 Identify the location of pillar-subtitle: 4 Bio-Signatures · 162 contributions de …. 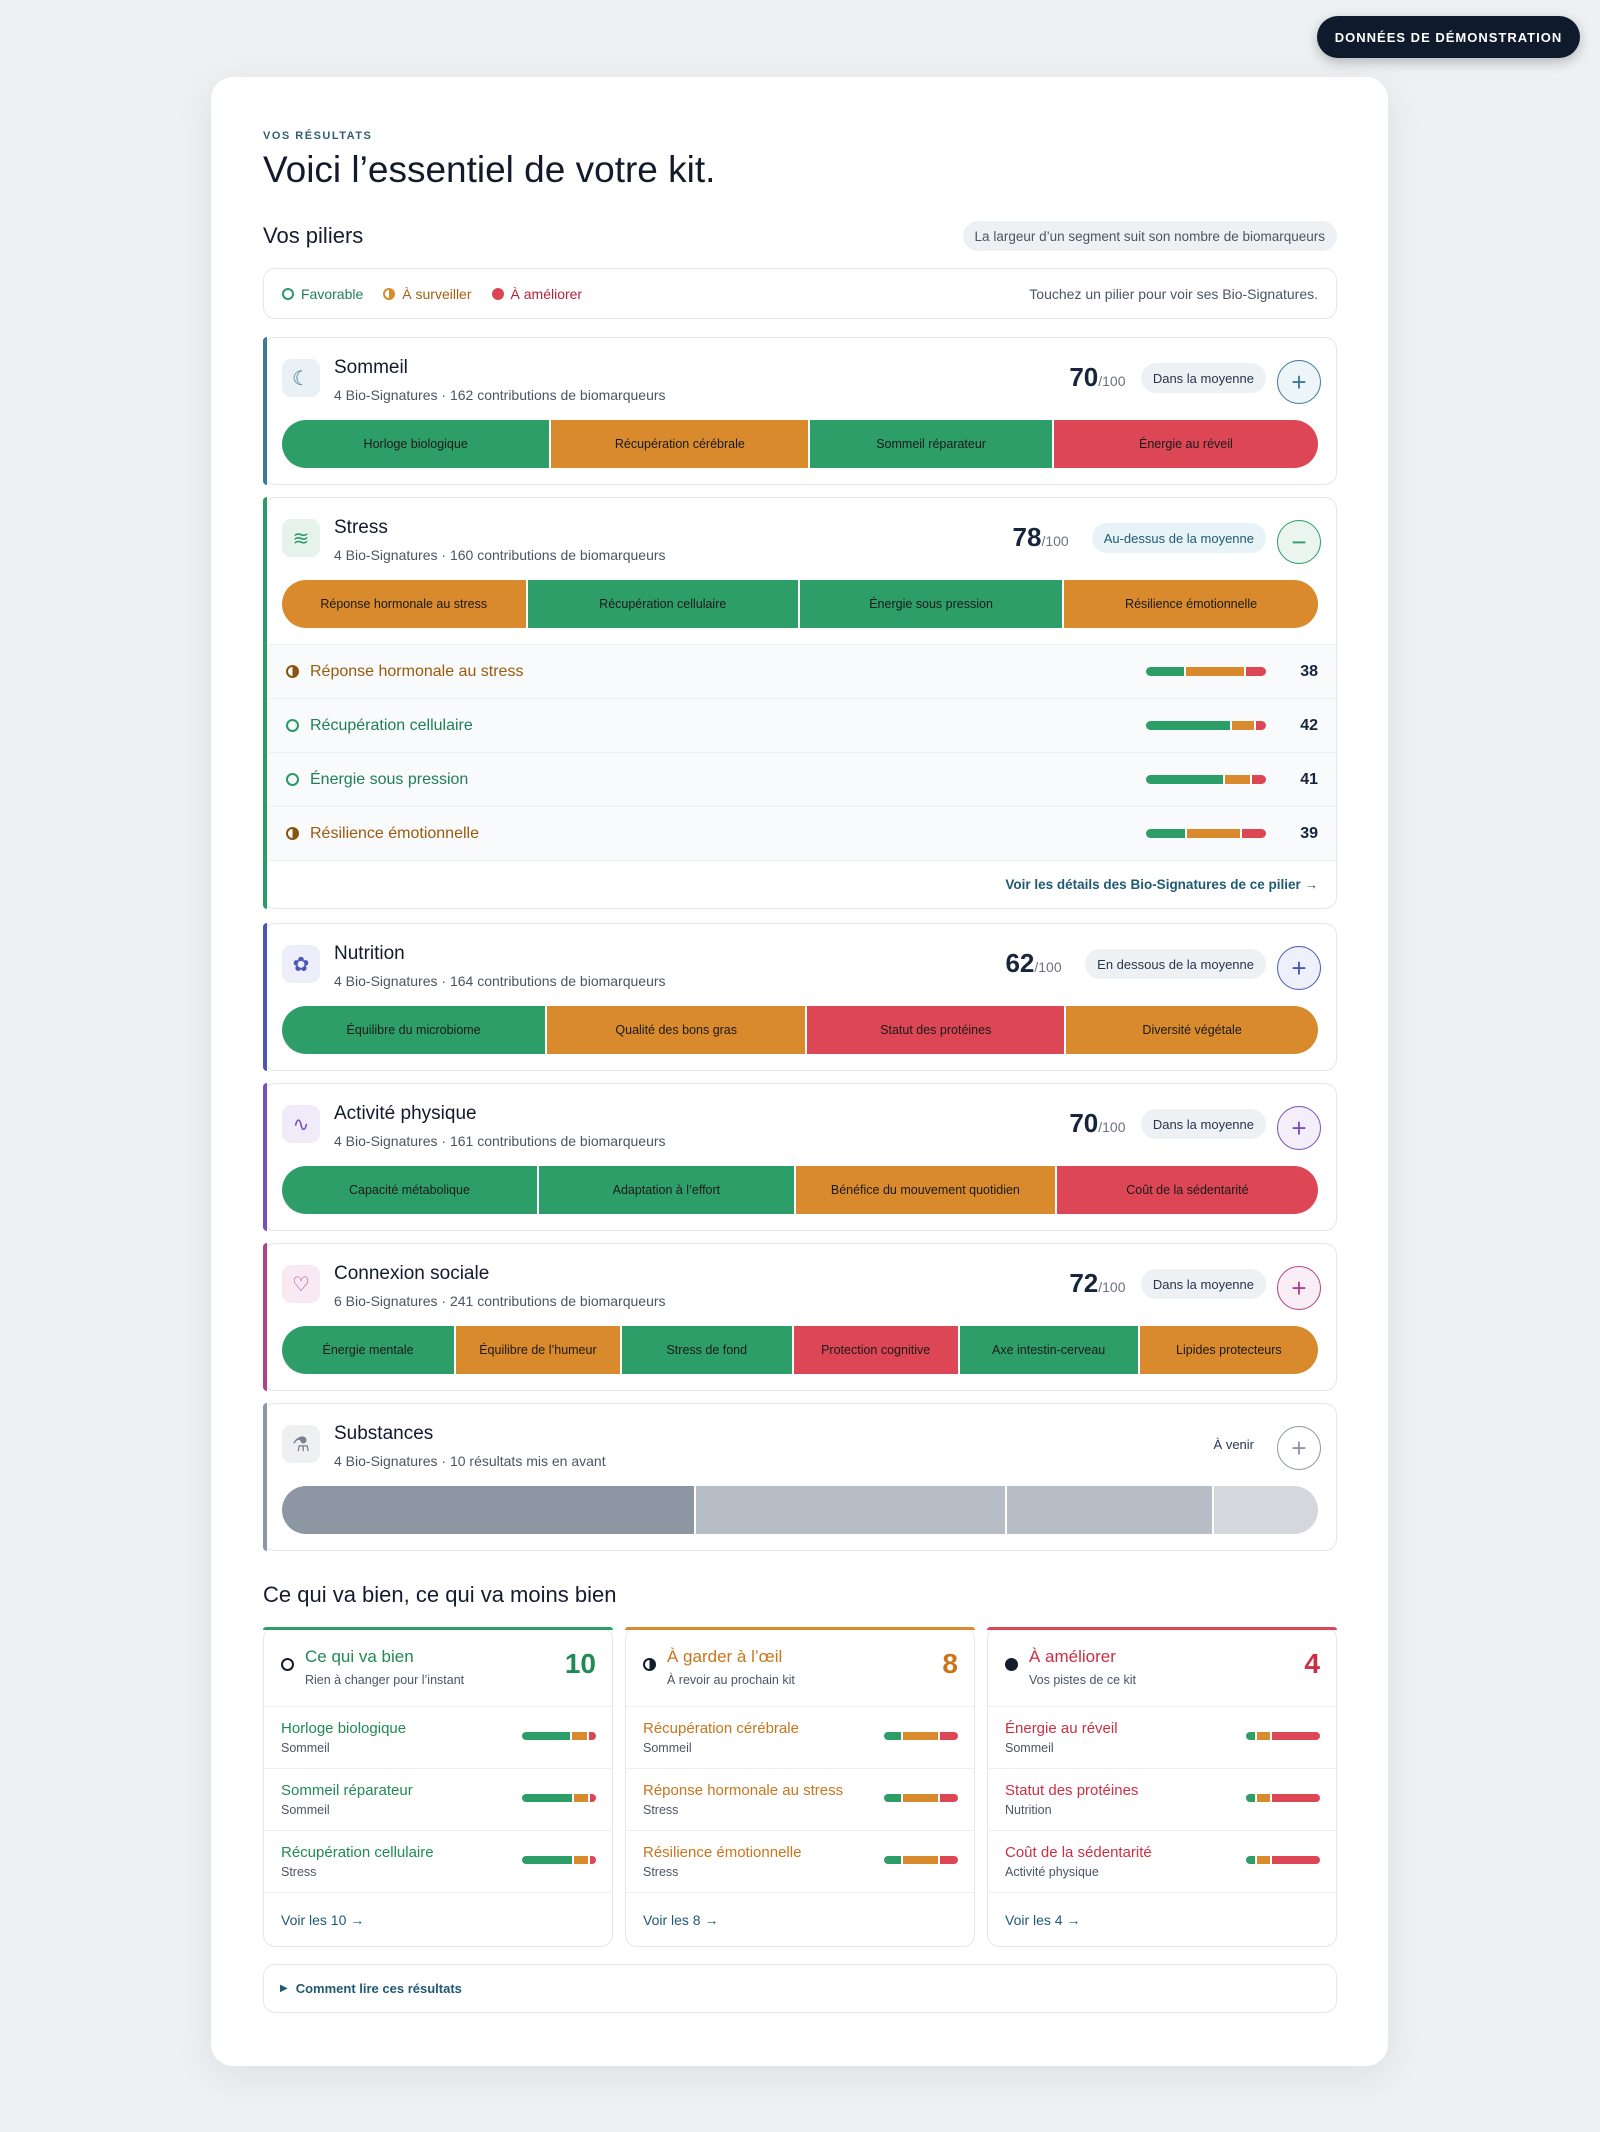
(500, 395).